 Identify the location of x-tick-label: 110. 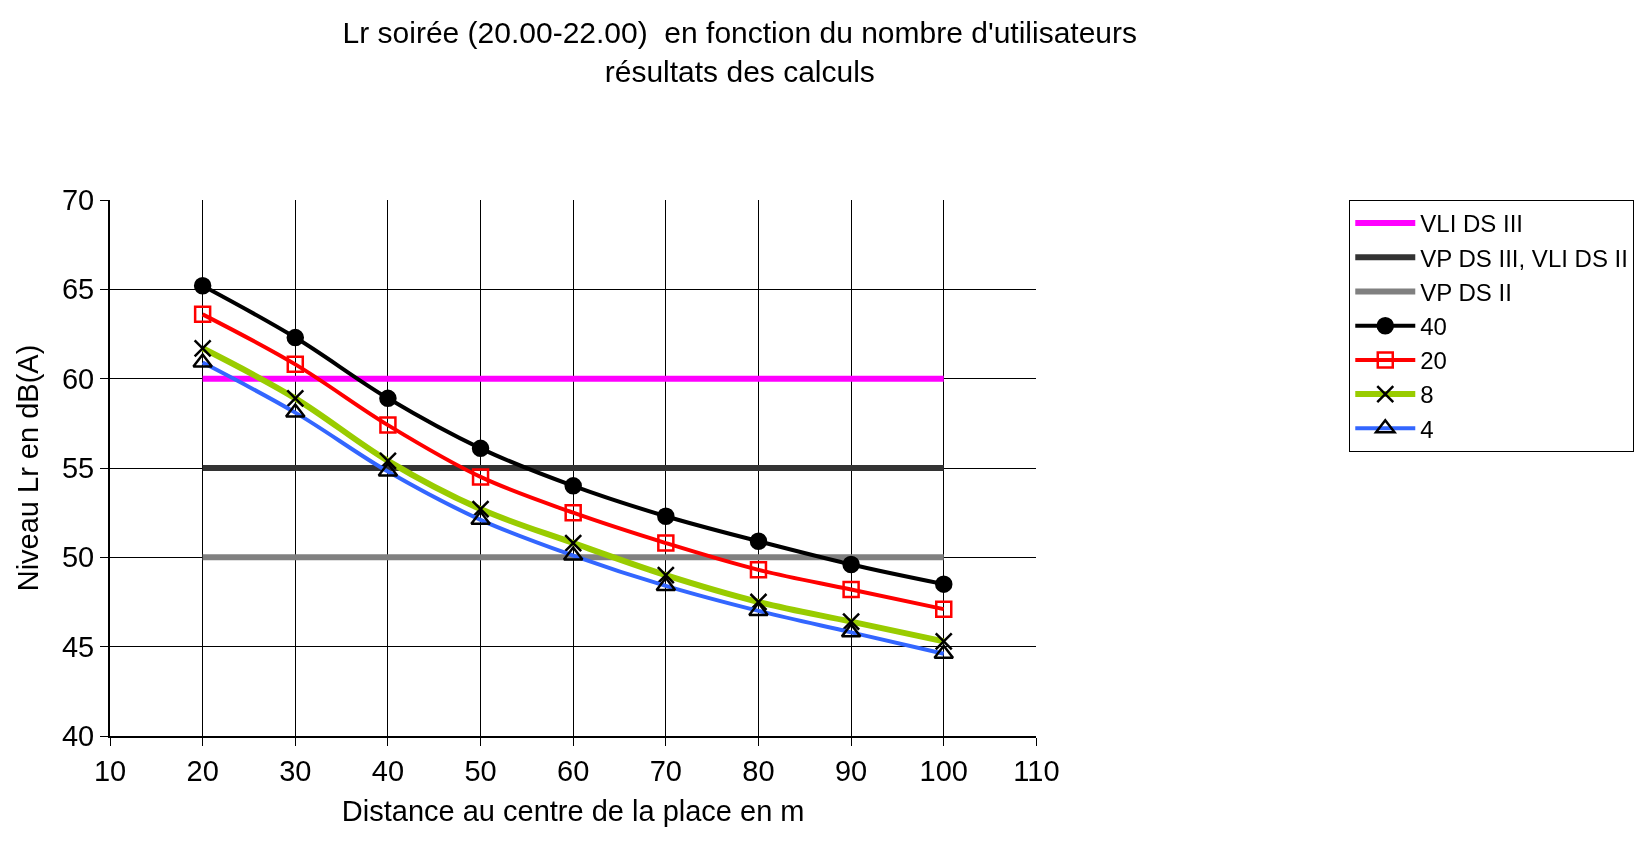
(1036, 770).